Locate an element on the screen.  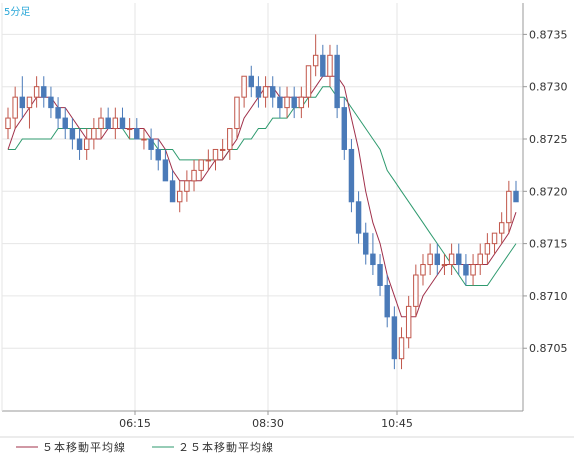
y-tick-label: 0.8720 is located at coordinates (548, 191).